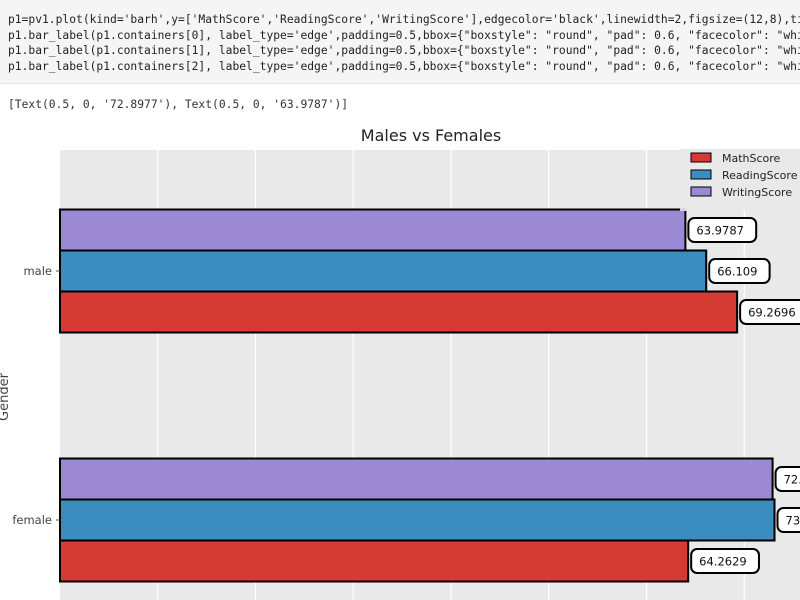 The height and width of the screenshot is (600, 800). I want to click on data-label: 64.2629, so click(723, 562).